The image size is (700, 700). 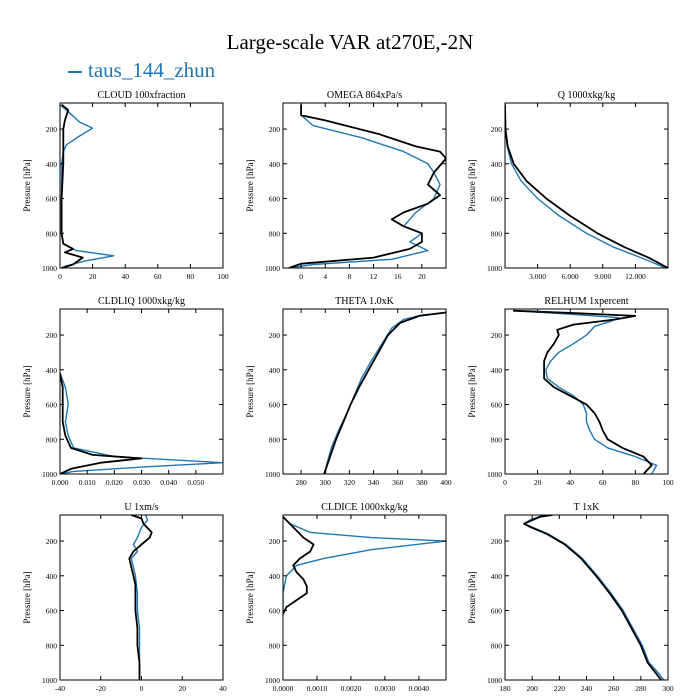 What do you see at coordinates (350, 482) in the screenshot?
I see `x-tick-label: 320` at bounding box center [350, 482].